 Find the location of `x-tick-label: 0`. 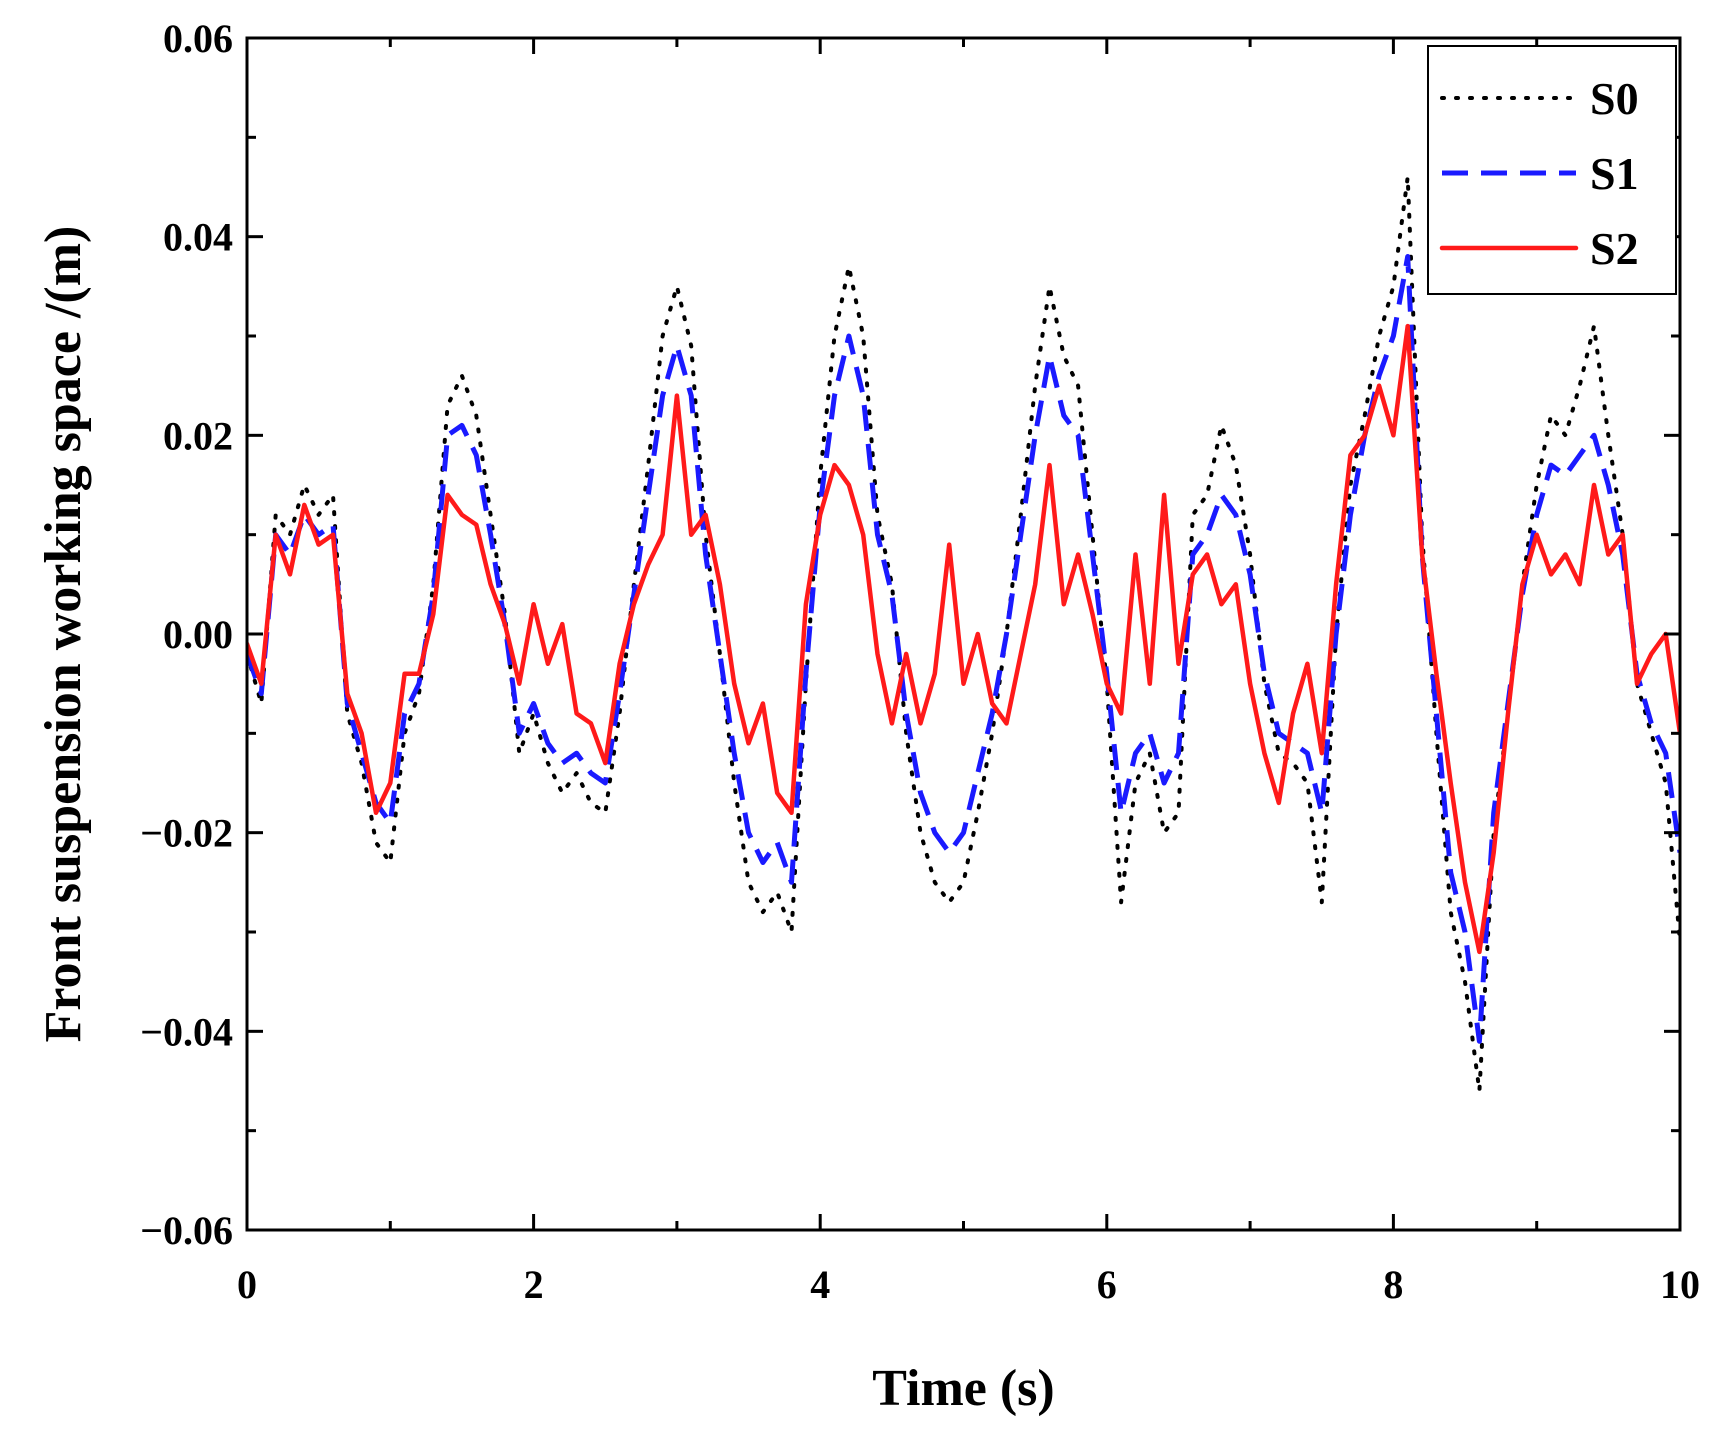

x-tick-label: 0 is located at coordinates (247, 1284).